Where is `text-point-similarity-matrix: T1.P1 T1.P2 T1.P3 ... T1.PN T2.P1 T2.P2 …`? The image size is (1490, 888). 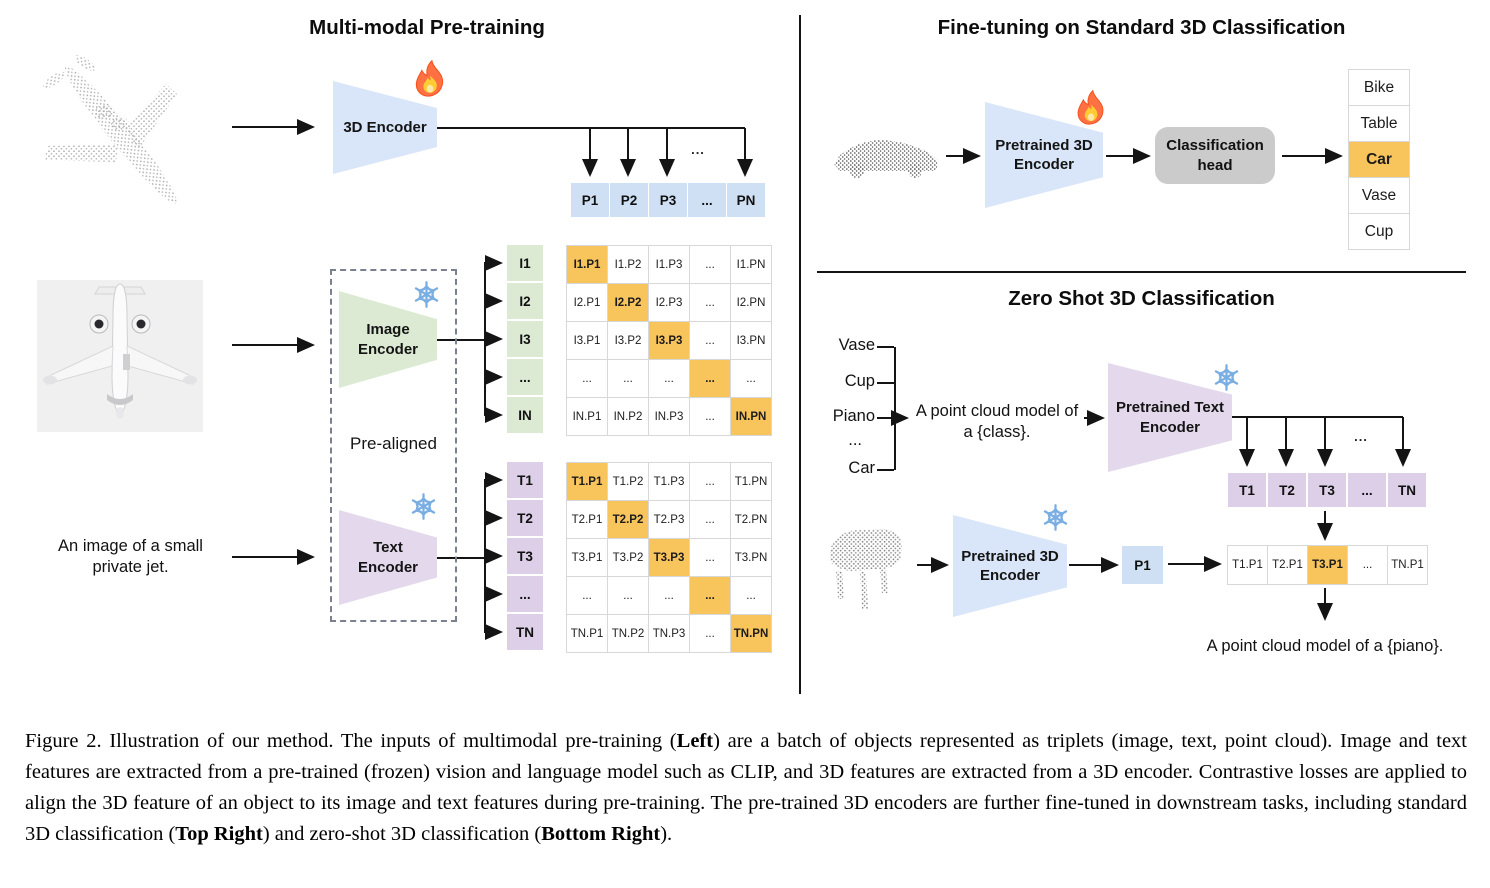
text-point-similarity-matrix: T1.P1 T1.P2 T1.P3 ... T1.PN T2.P1 T2.P2 … is located at coordinates (669, 557).